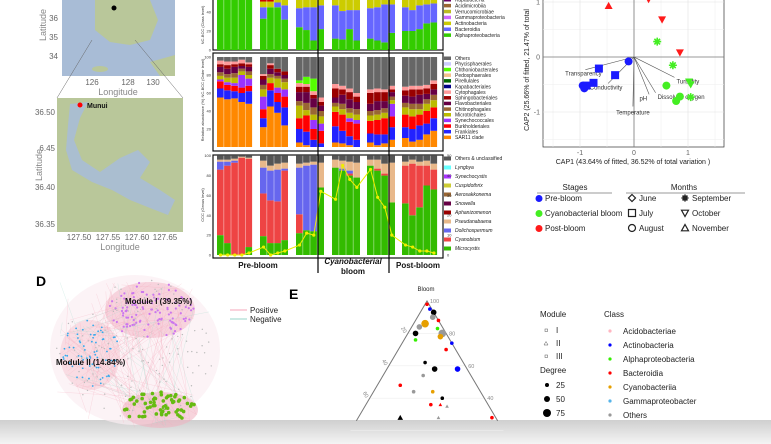  I want to click on genus-panel-ylabel: CCC (Genus level), so click(202, 205).